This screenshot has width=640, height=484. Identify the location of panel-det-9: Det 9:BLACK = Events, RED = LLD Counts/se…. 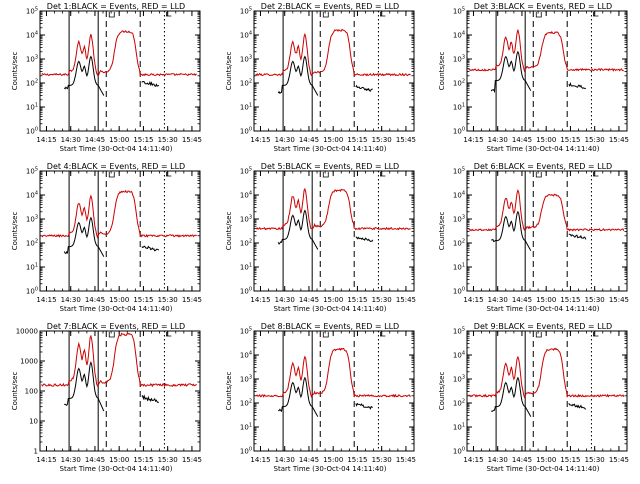
(533, 397).